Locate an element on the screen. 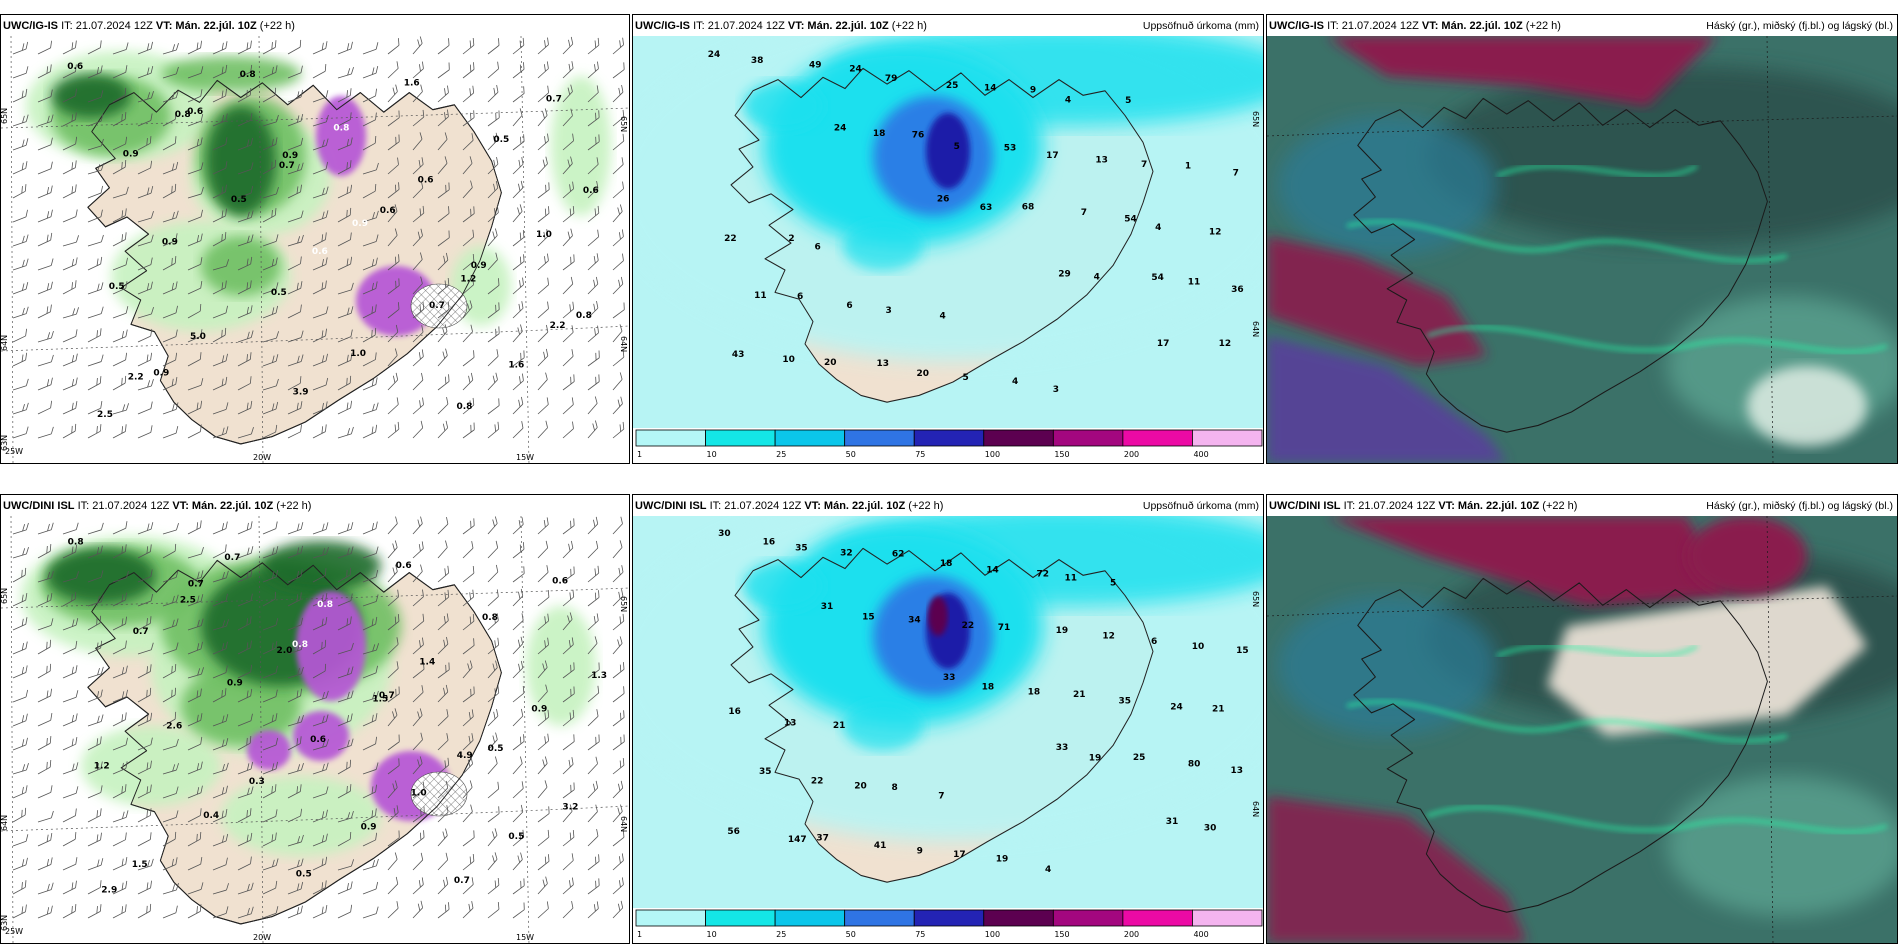  precip-value-label: 6 is located at coordinates (800, 297).